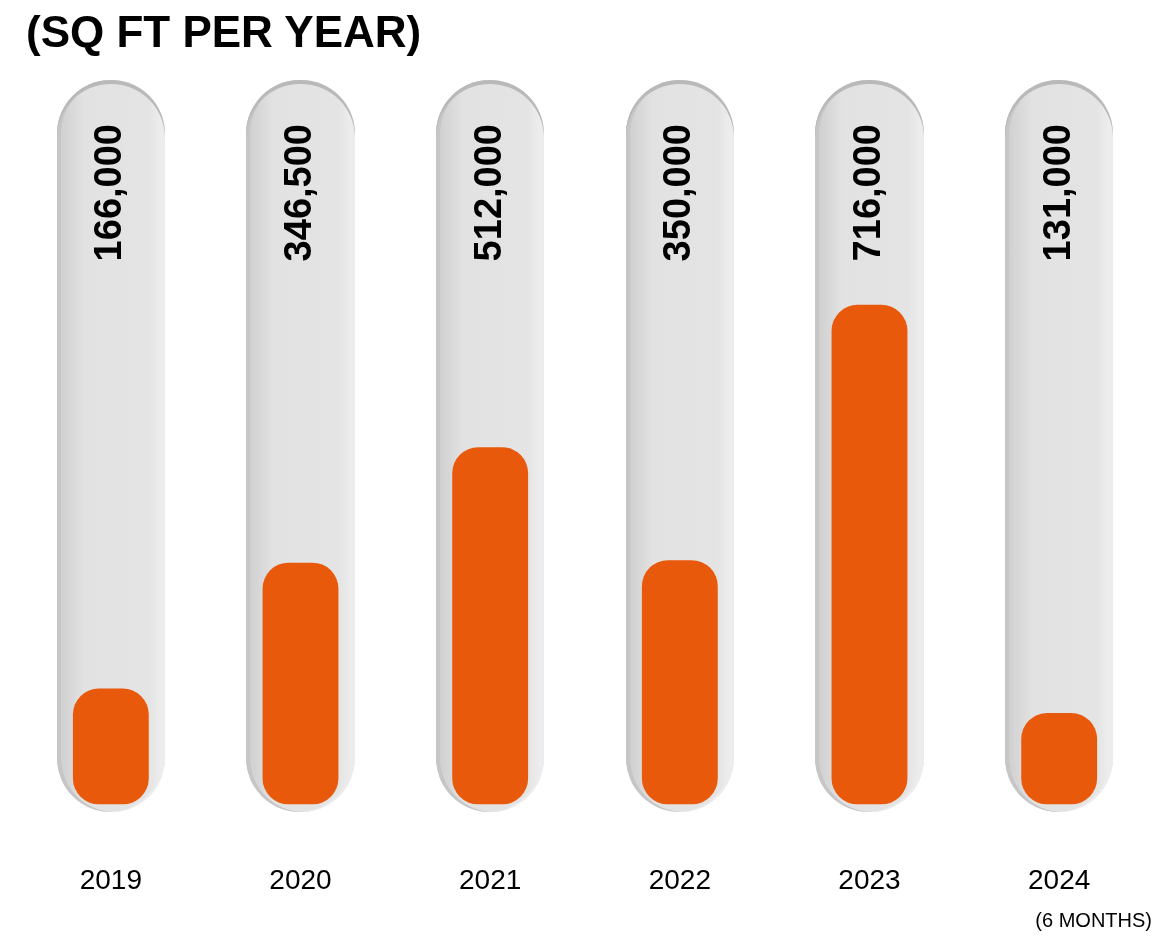  What do you see at coordinates (866, 193) in the screenshot?
I see `data-label: 716,000` at bounding box center [866, 193].